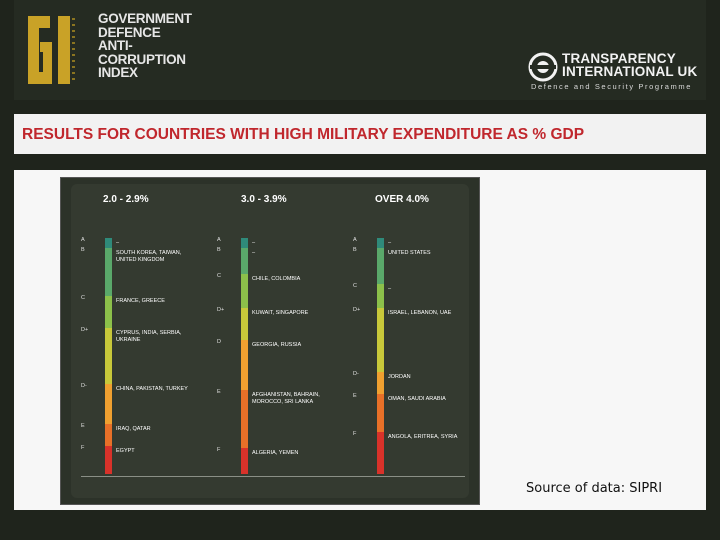 Image resolution: width=720 pixels, height=540 pixels. What do you see at coordinates (417, 399) in the screenshot?
I see `country-list: OMAN, SAUDI ARABIA` at bounding box center [417, 399].